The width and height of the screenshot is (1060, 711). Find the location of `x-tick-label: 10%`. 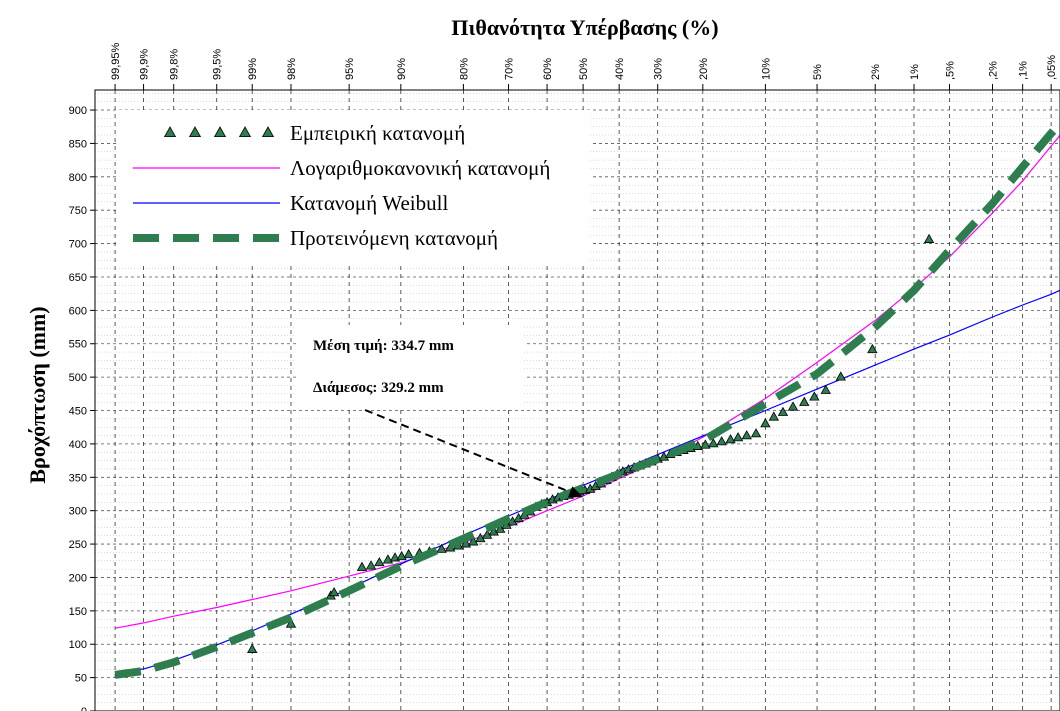

x-tick-label: 10% is located at coordinates (766, 69).